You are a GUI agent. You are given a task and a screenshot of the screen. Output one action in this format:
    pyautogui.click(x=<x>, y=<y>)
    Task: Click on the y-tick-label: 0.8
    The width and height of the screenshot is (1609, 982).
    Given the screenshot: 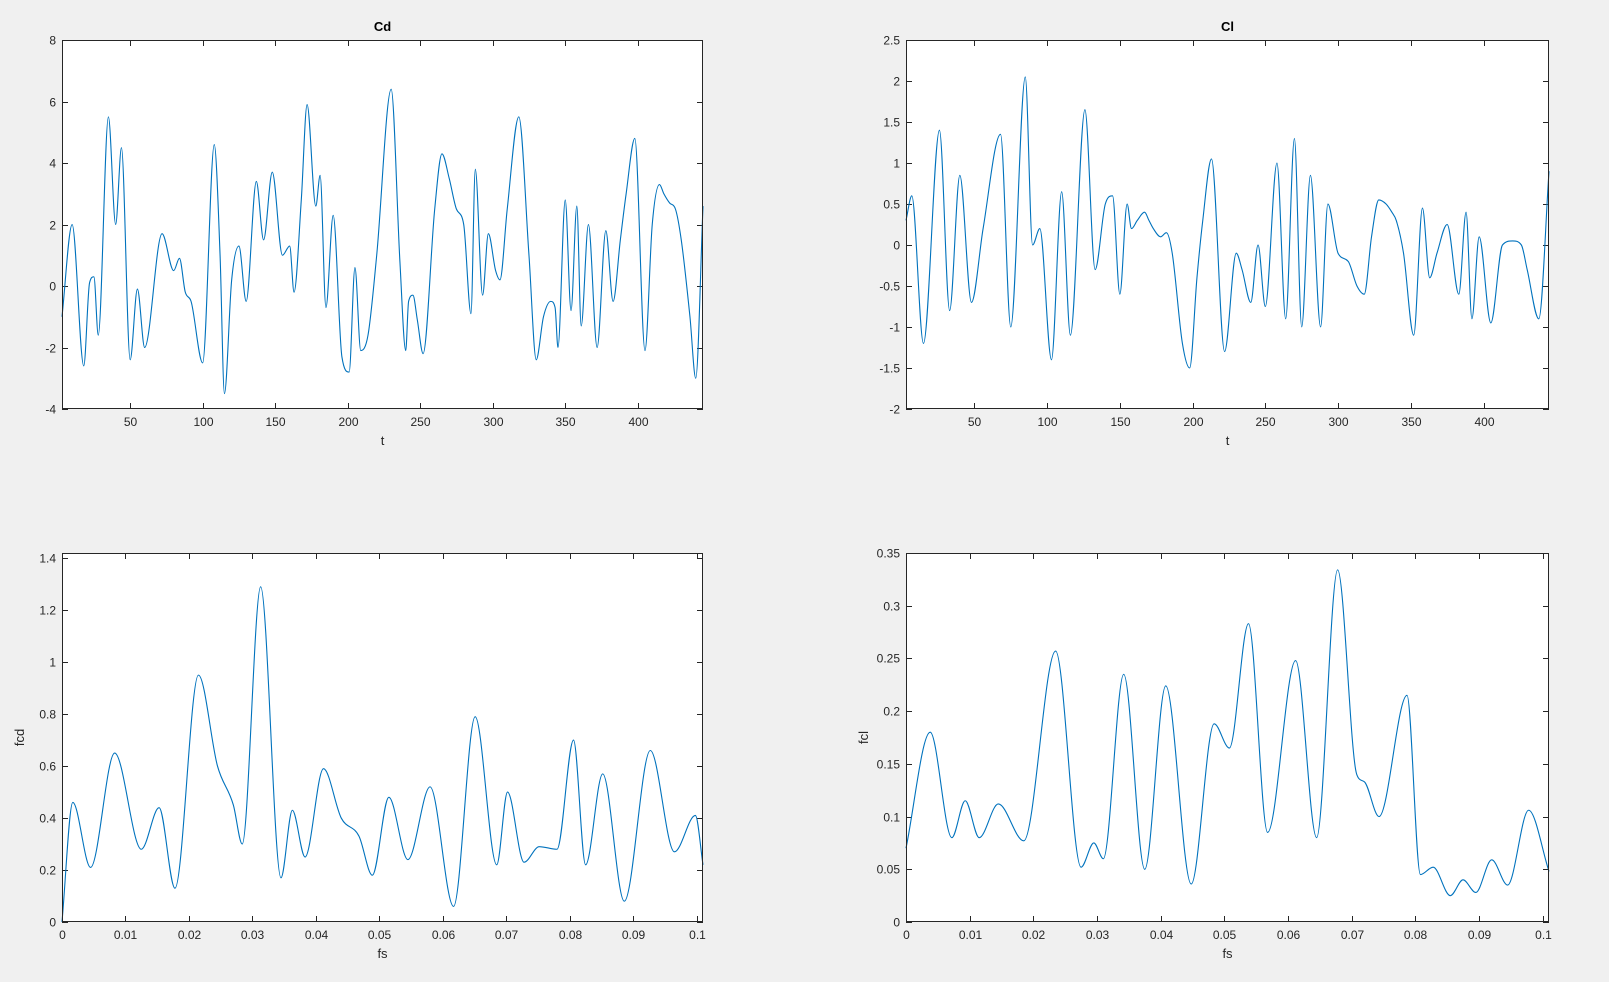 What is the action you would take?
    pyautogui.click(x=47, y=715)
    